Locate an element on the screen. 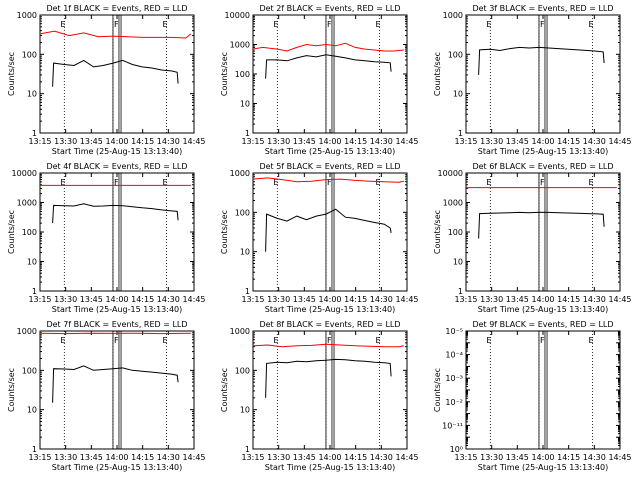 This screenshot has height=484, width=640. panel-title: Det 2f BLACK = Events, RED = LLD is located at coordinates (329, 8).